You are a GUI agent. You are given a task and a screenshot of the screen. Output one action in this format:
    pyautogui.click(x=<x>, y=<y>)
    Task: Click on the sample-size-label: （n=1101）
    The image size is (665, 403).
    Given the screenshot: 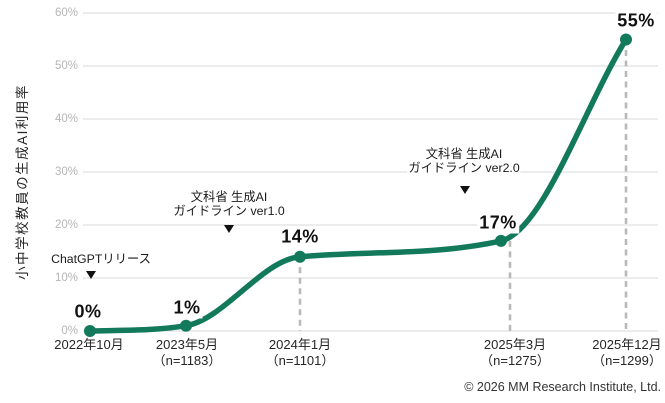 What is the action you would take?
    pyautogui.click(x=300, y=360)
    